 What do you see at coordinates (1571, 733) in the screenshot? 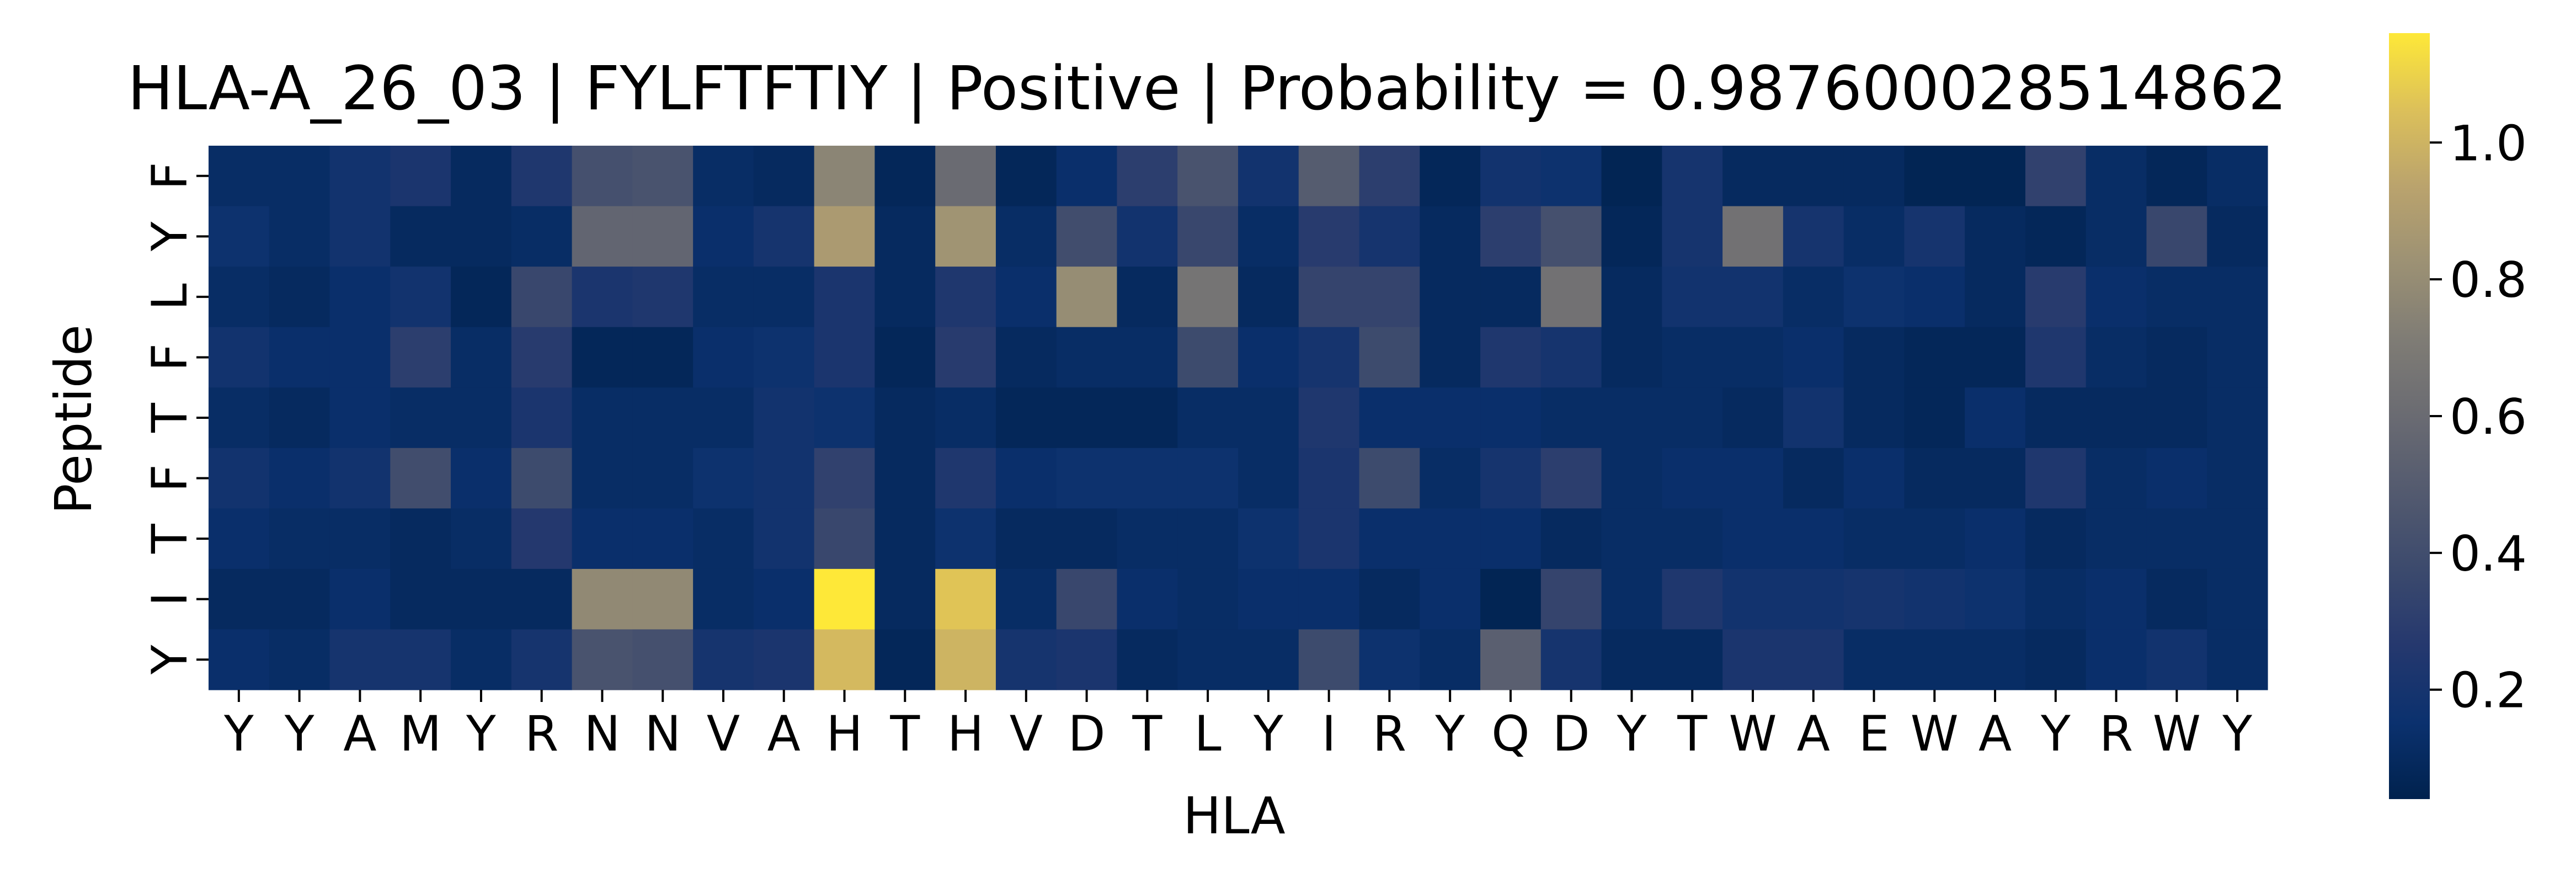
I see `x-tick-label: D` at bounding box center [1571, 733].